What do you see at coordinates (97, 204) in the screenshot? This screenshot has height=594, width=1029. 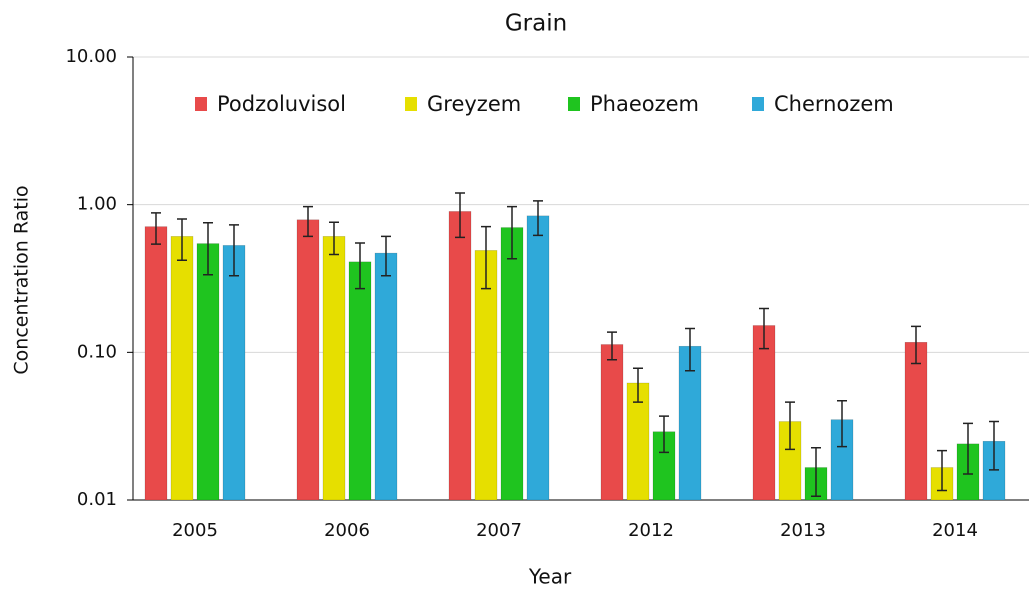 I see `y-tick-label: 1.00` at bounding box center [97, 204].